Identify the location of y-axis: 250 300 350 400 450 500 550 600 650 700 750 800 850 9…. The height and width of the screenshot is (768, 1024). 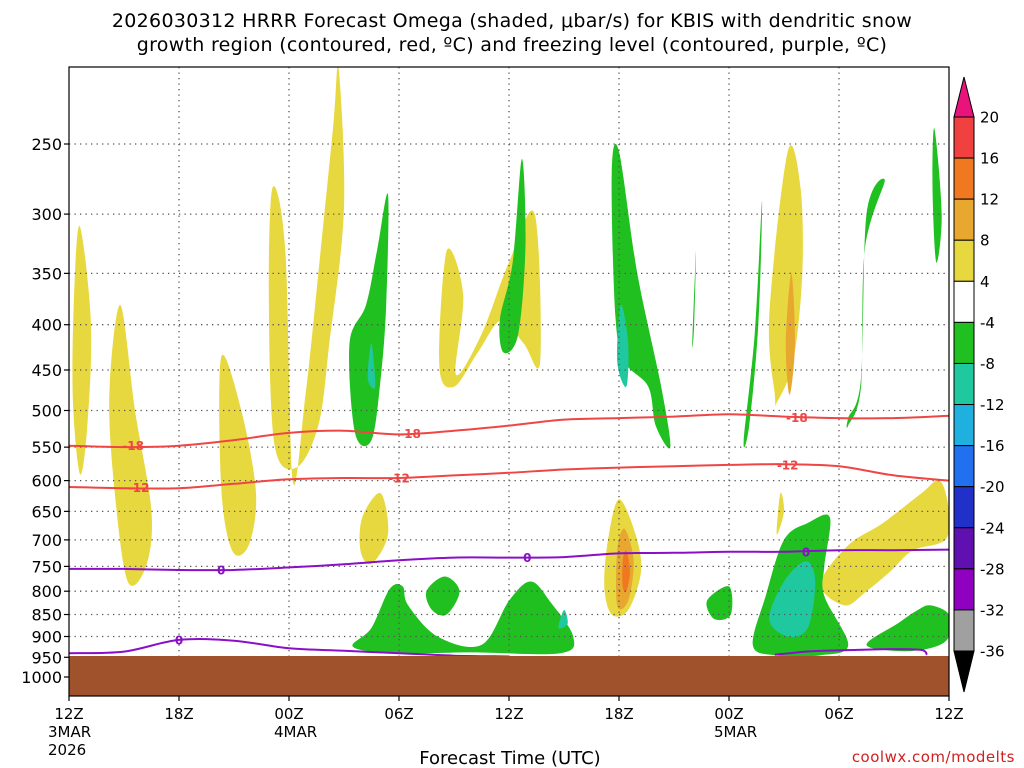
(45, 411).